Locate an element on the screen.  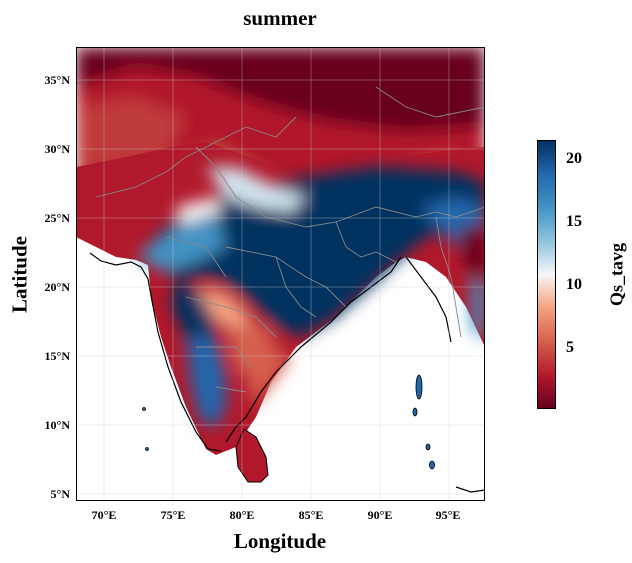
colorbar-tick-label: 5 is located at coordinates (570, 348).